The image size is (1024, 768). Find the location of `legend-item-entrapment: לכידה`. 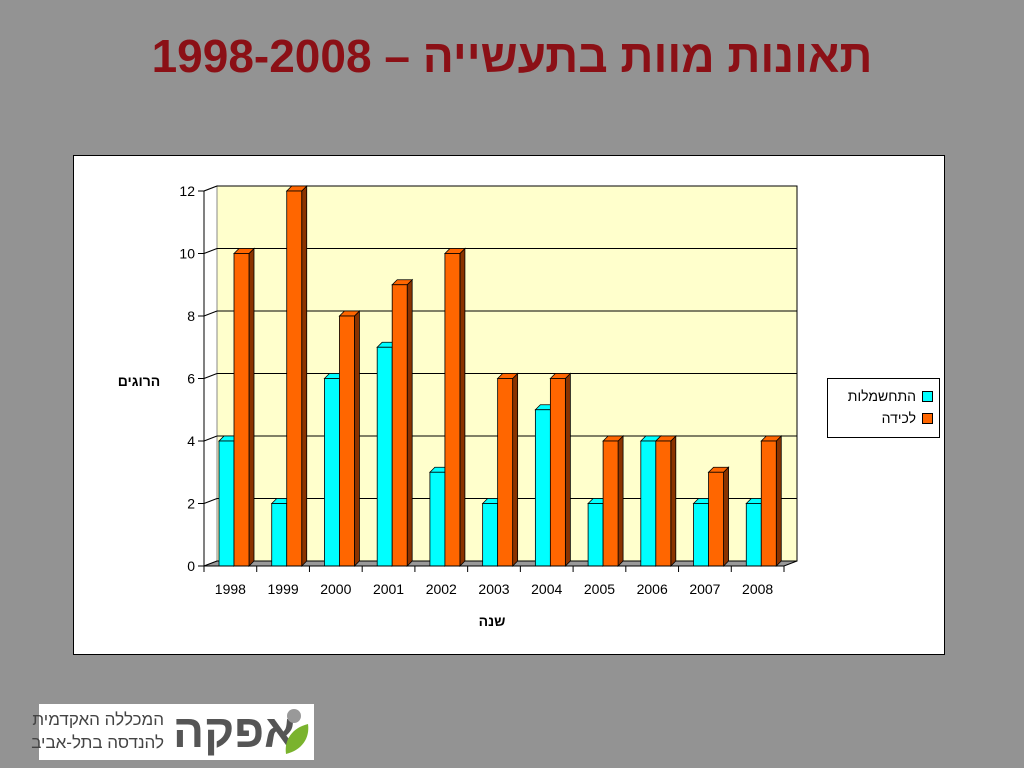

legend-item-entrapment: לכידה is located at coordinates (883, 418).